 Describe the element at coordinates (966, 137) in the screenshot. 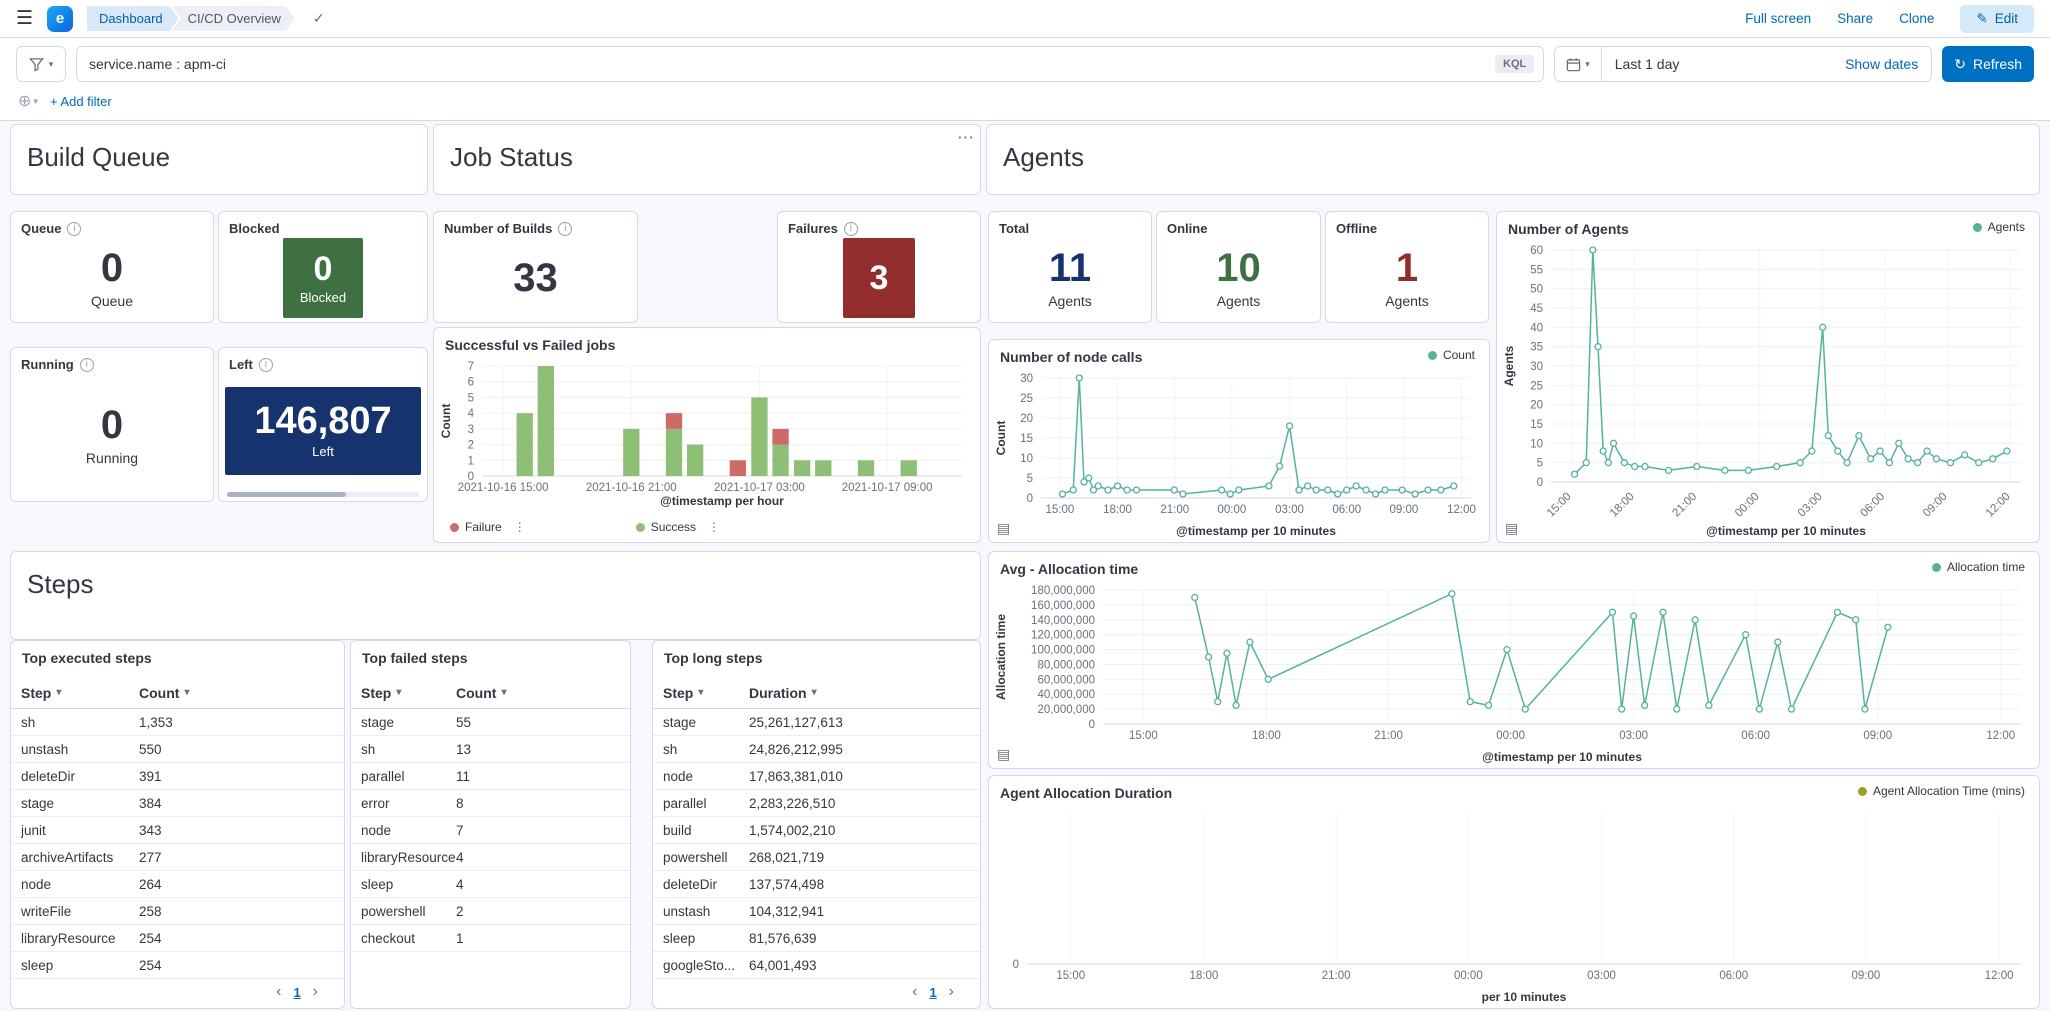

I see `panel-options-icon: ⋯` at that location.